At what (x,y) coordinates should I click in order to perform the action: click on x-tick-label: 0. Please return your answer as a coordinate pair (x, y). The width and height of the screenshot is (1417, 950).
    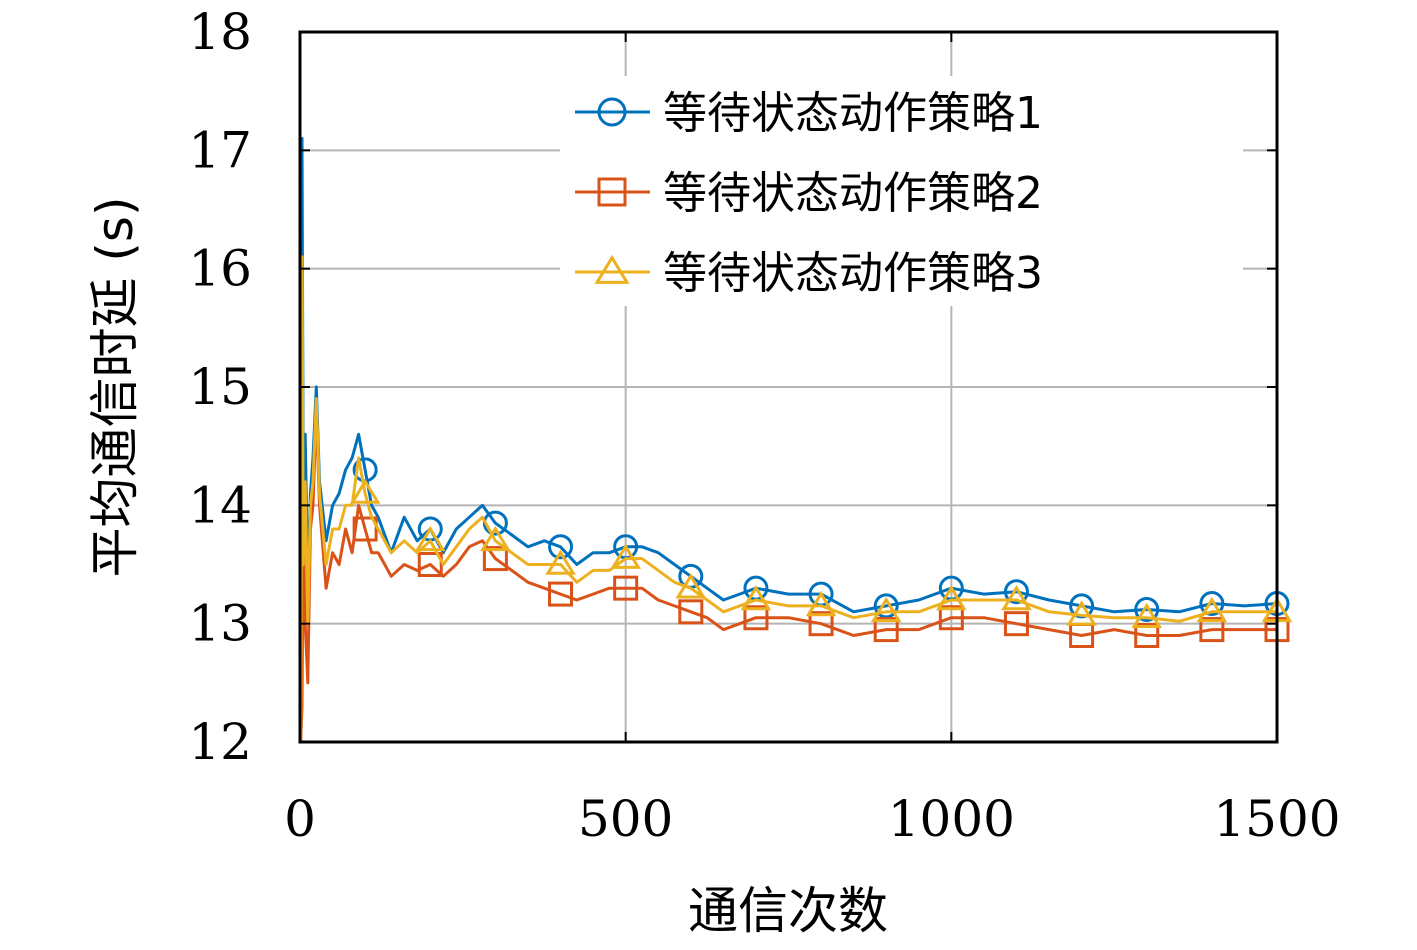
    Looking at the image, I should click on (300, 819).